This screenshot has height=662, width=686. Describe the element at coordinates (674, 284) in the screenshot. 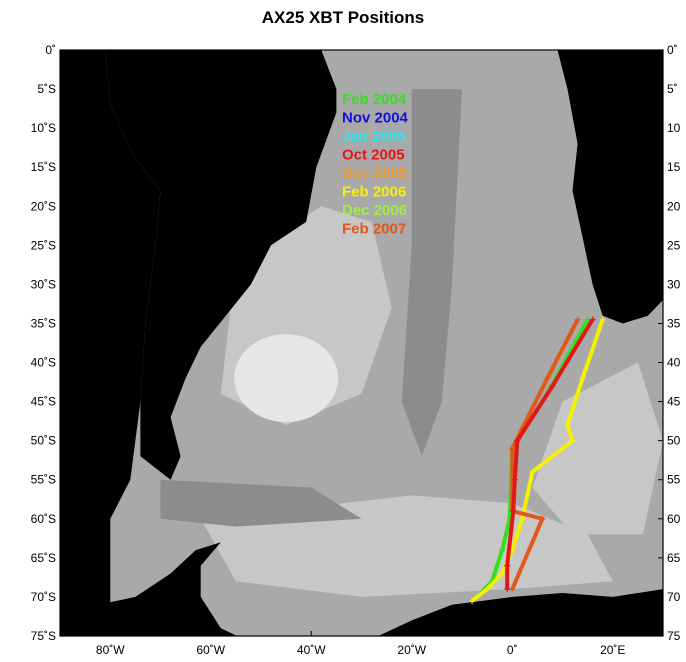

I see `lat-tick-label-right: 30` at that location.